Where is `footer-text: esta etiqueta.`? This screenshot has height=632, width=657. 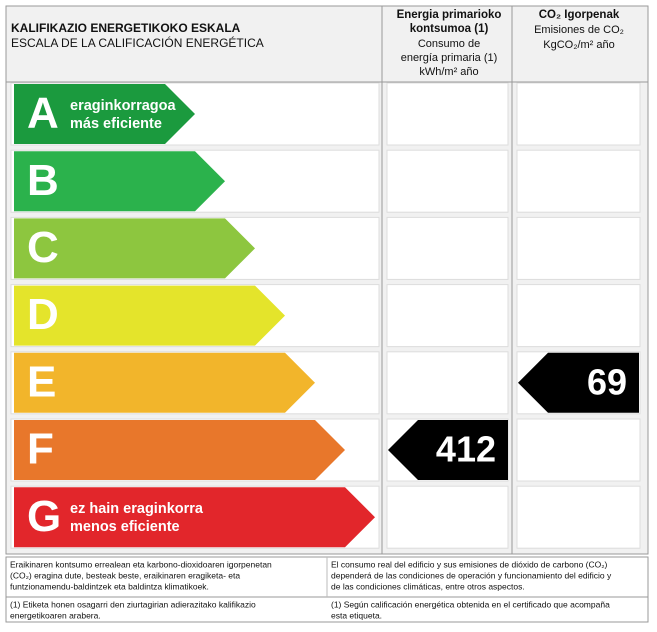 footer-text: esta etiqueta. is located at coordinates (356, 615).